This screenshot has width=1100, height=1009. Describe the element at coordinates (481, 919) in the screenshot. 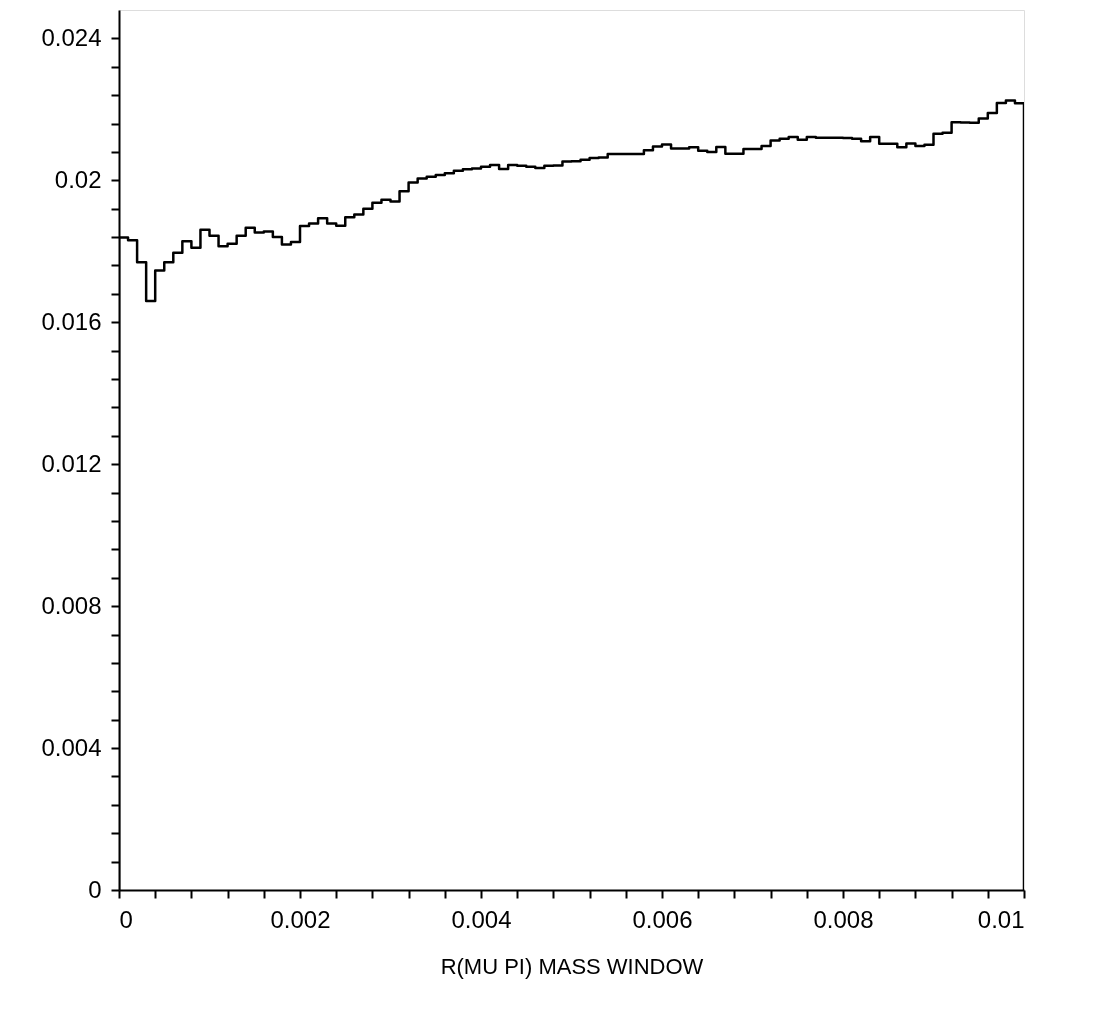

I see `x-tick-label: 0.004` at that location.